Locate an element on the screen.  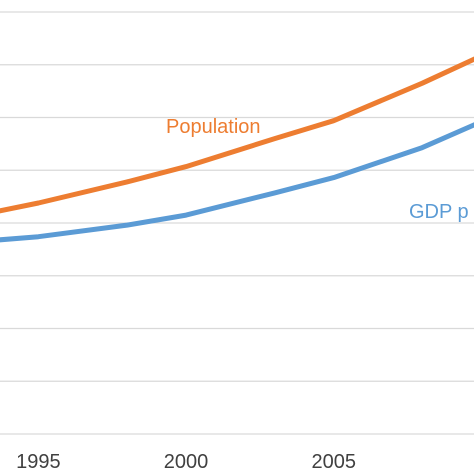
series-label-1: GDP p is located at coordinates (439, 212).